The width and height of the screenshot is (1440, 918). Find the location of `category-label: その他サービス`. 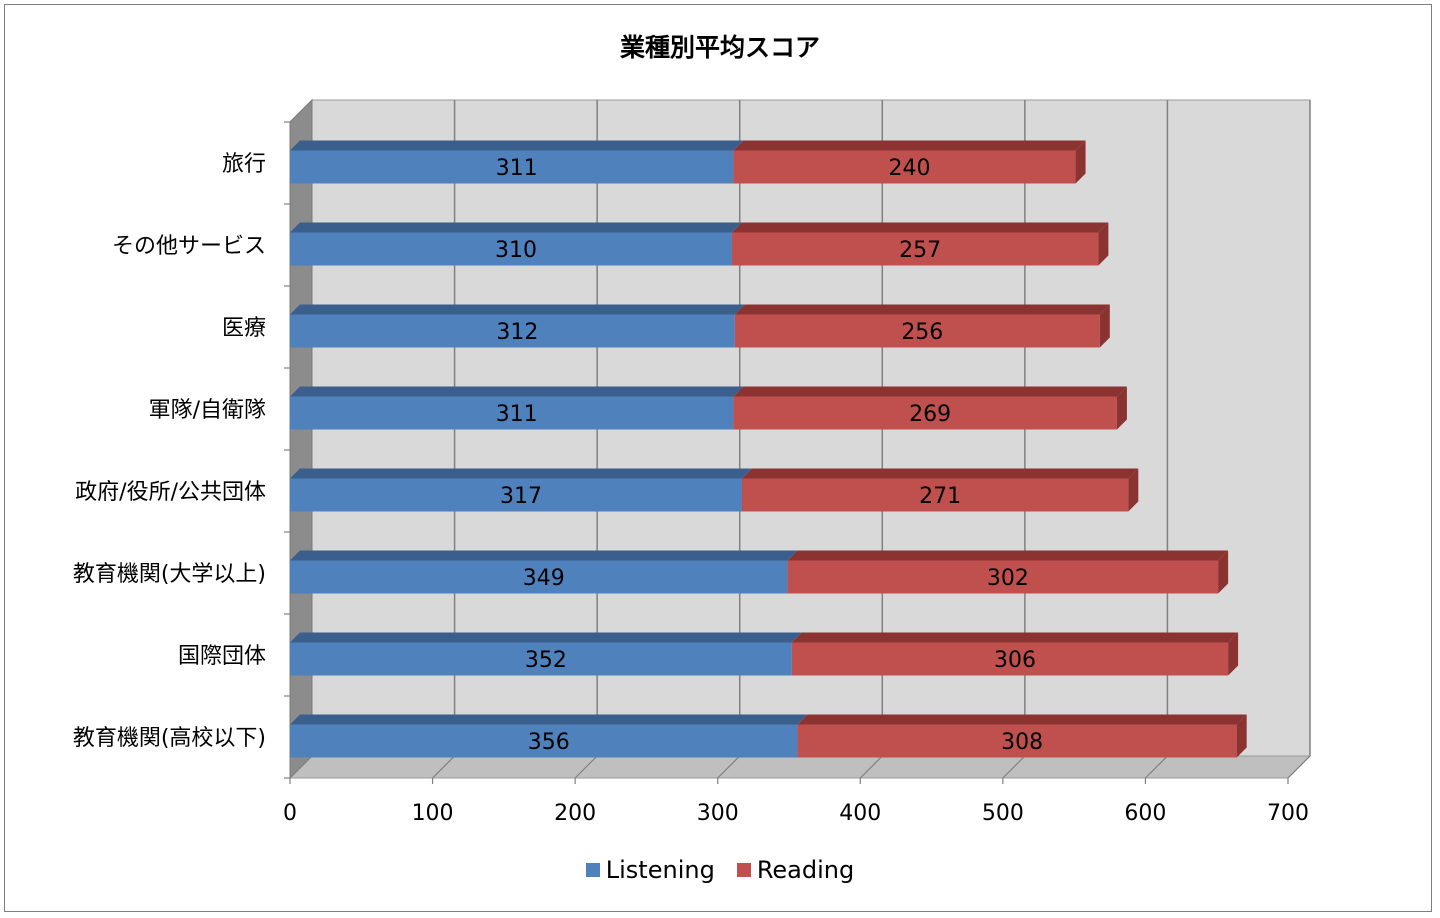

category-label: その他サービス is located at coordinates (189, 246).